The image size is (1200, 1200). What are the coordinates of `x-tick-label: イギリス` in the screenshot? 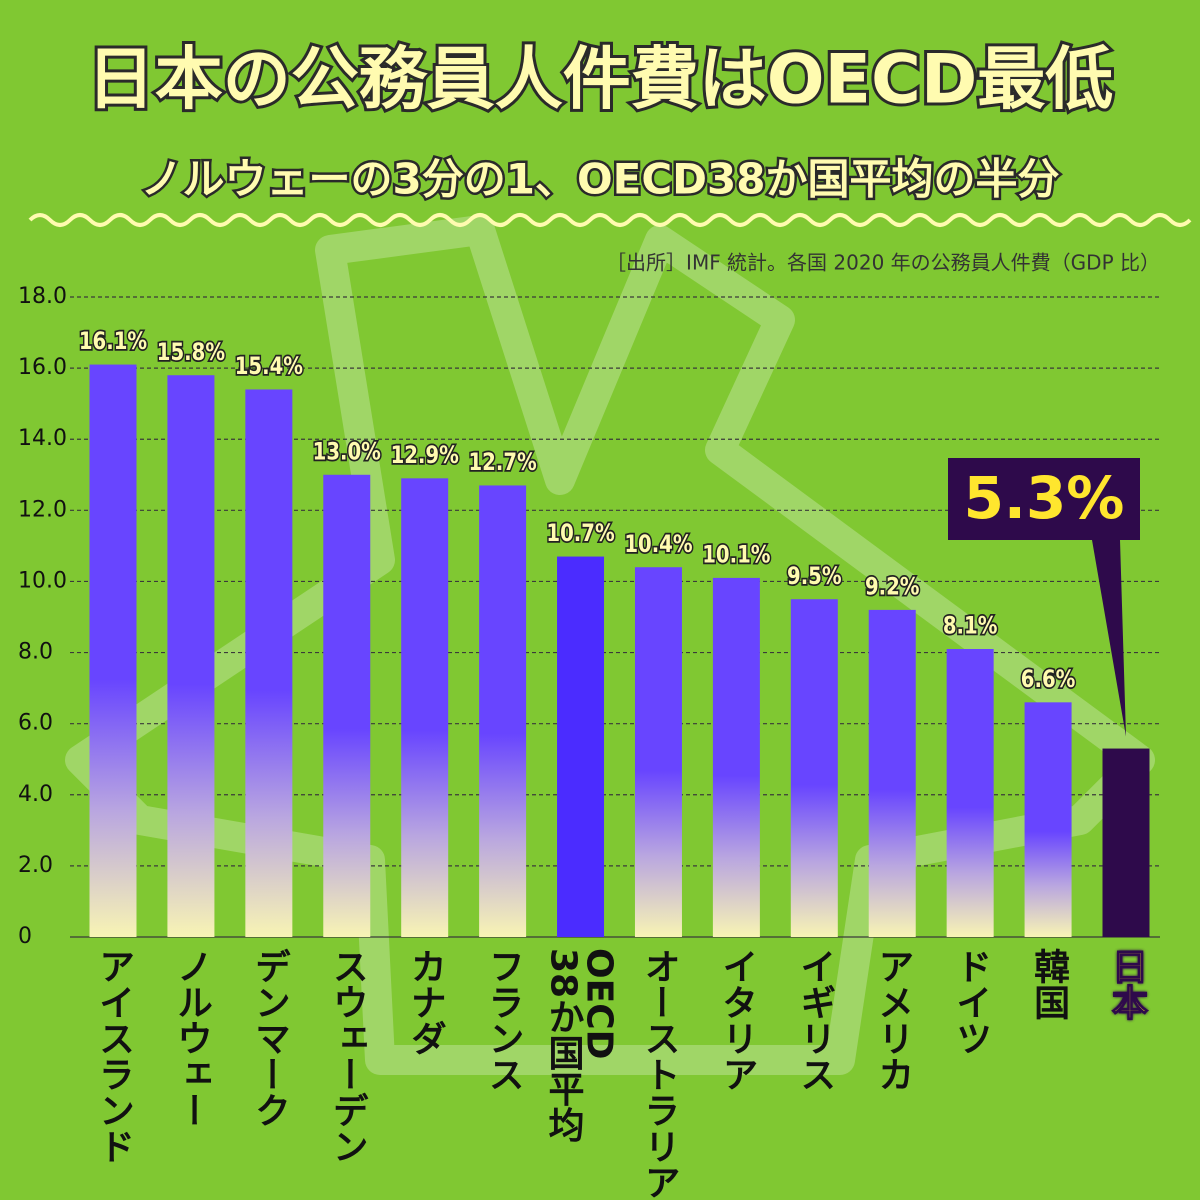 It's located at (815, 1020).